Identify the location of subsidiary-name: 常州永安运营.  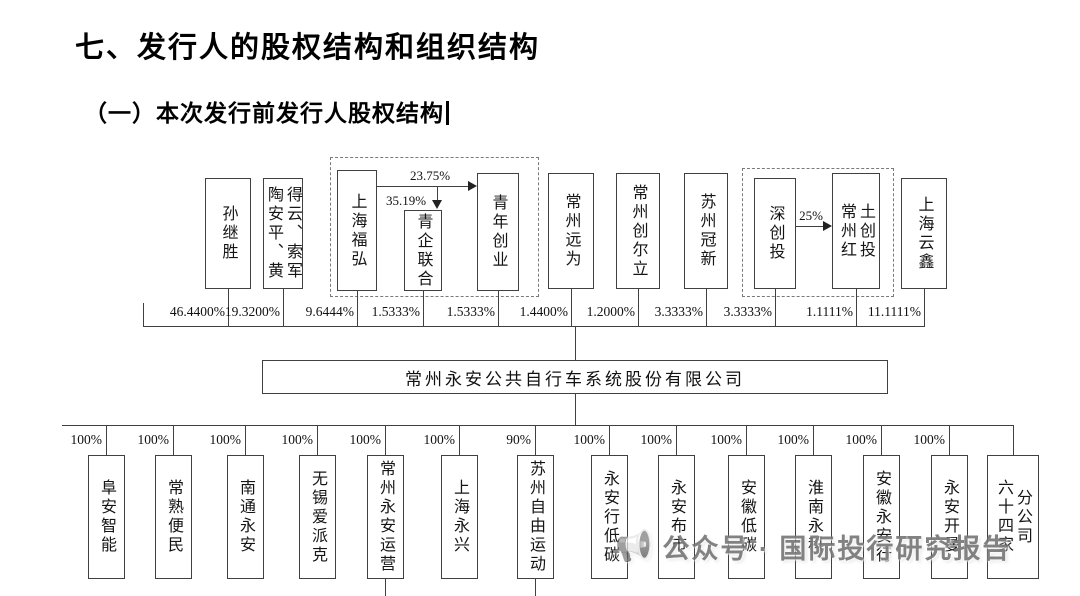
(385, 517).